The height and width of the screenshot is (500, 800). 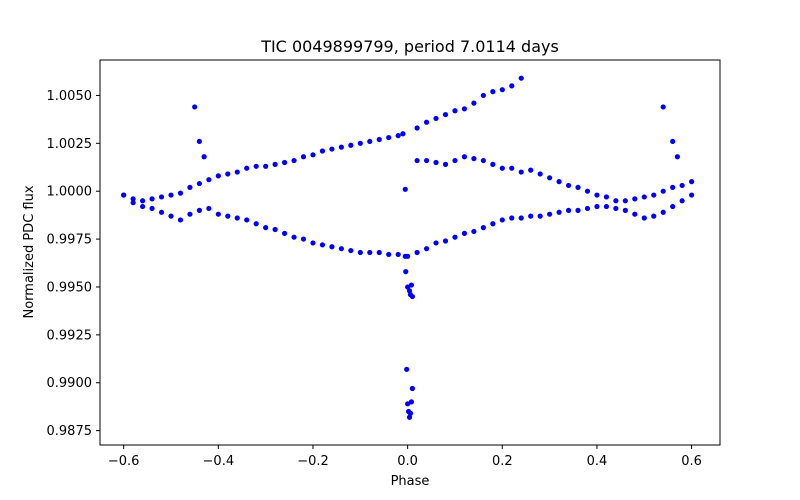 I want to click on y-tick-label-2: 0.9925, so click(x=70, y=335).